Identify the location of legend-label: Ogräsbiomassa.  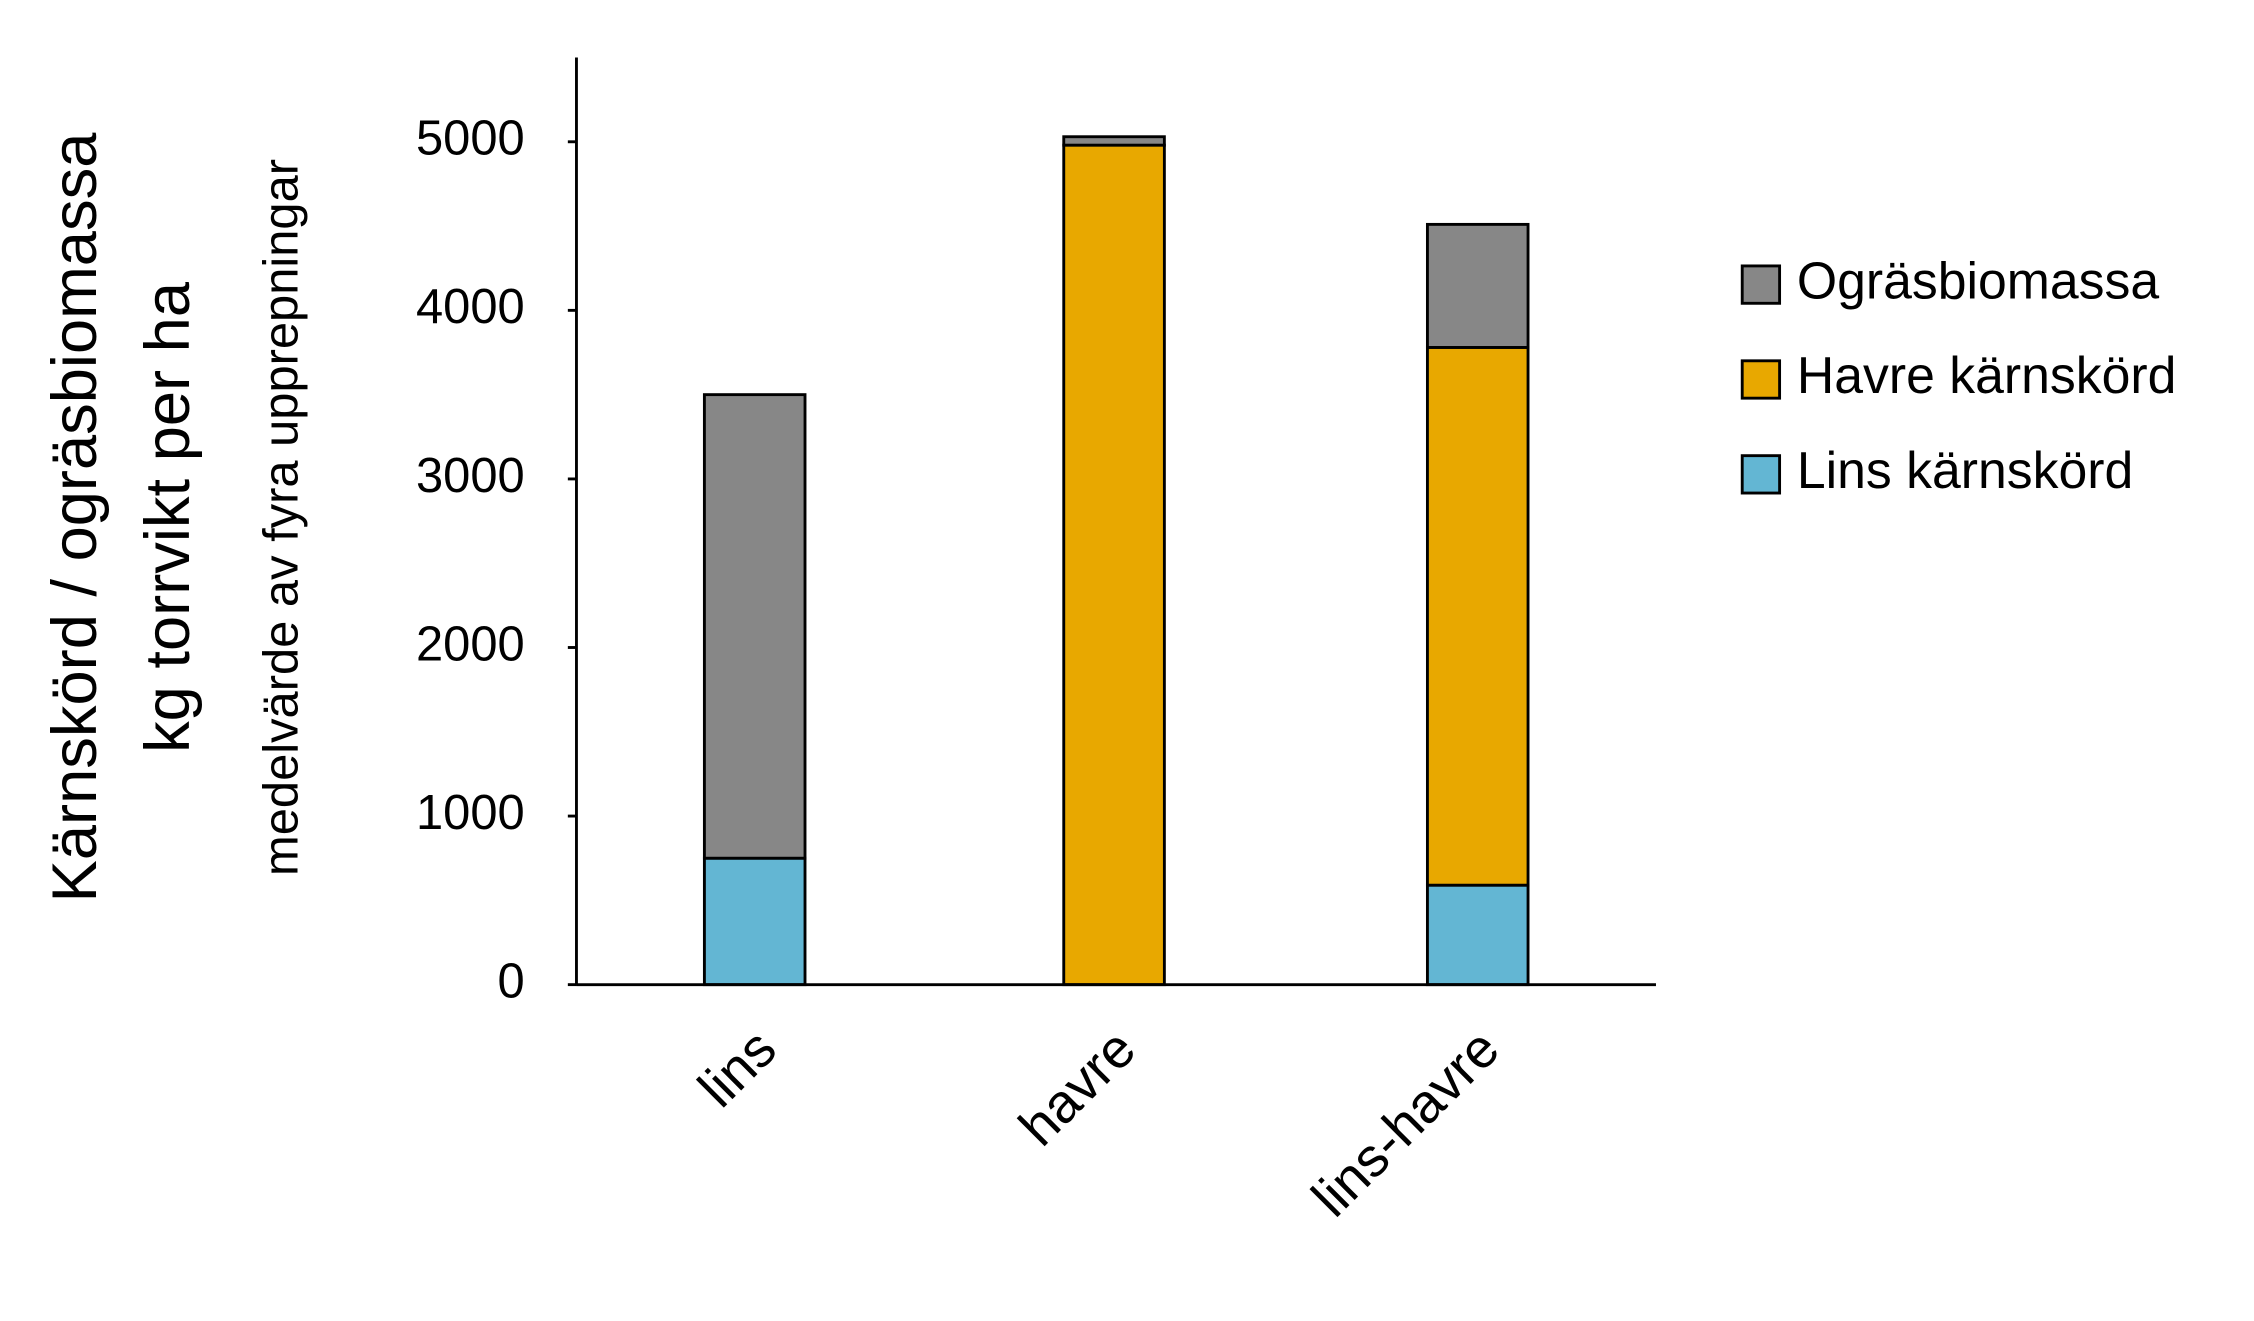
(1978, 280).